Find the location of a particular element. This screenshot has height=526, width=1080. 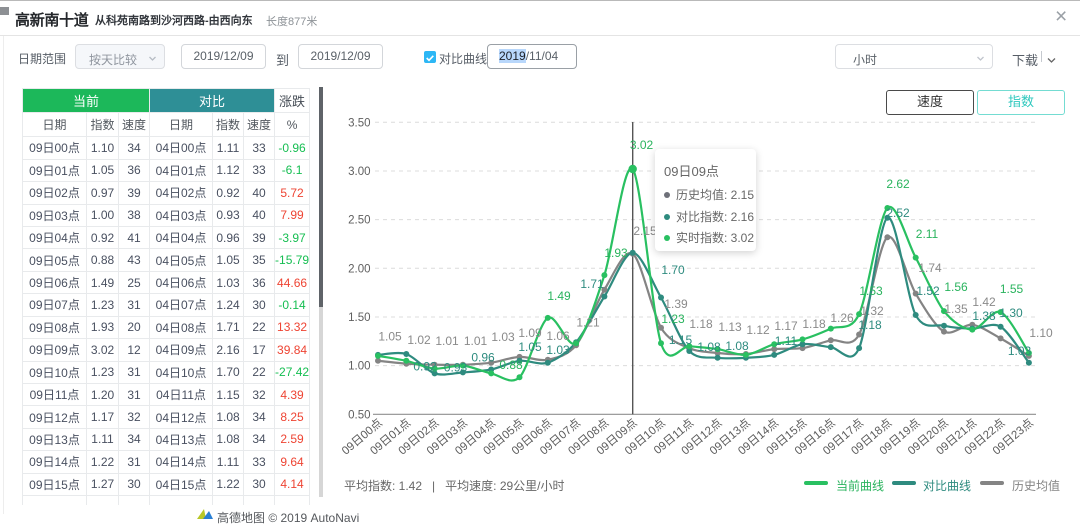

svg-text: 1.02 is located at coordinates (419, 340).